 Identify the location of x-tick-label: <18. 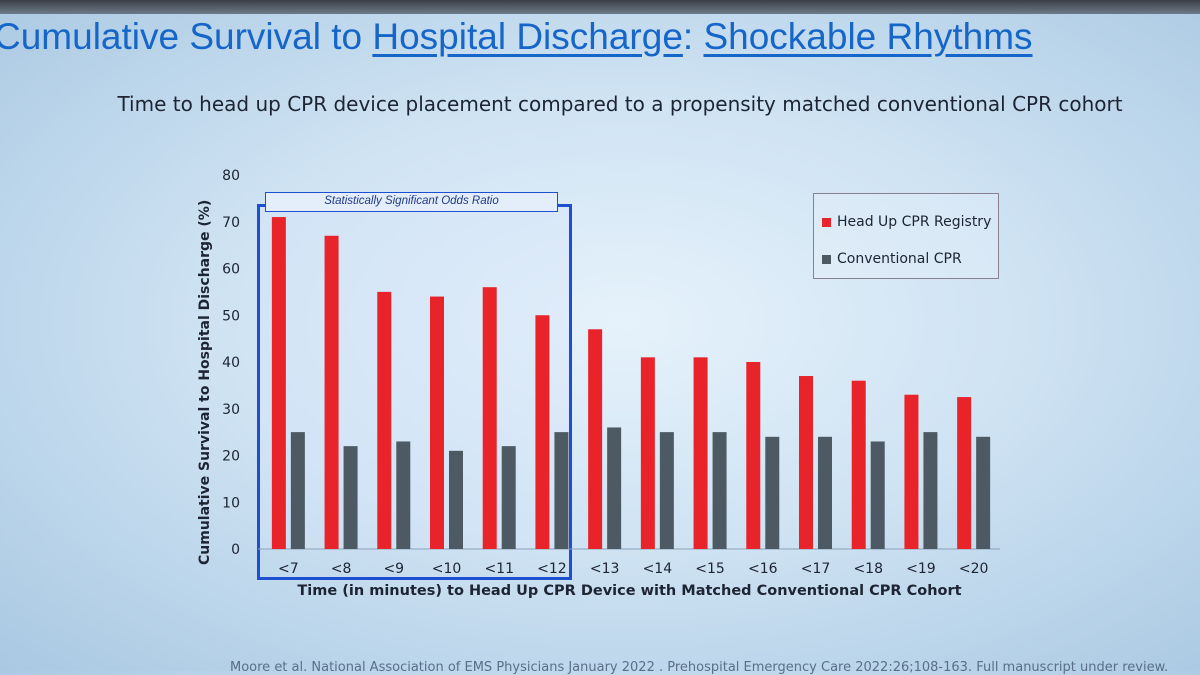
(868, 569).